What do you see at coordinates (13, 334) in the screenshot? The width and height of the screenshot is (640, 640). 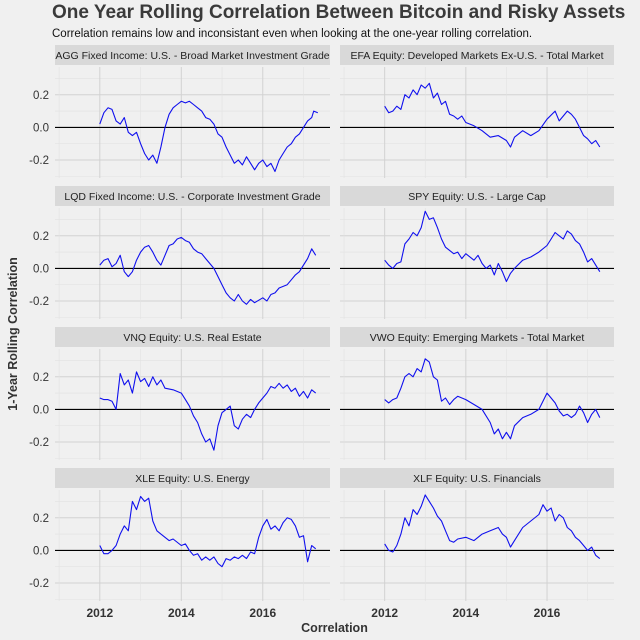 I see `y-axis-title: 1-Year Rolling Correlation` at bounding box center [13, 334].